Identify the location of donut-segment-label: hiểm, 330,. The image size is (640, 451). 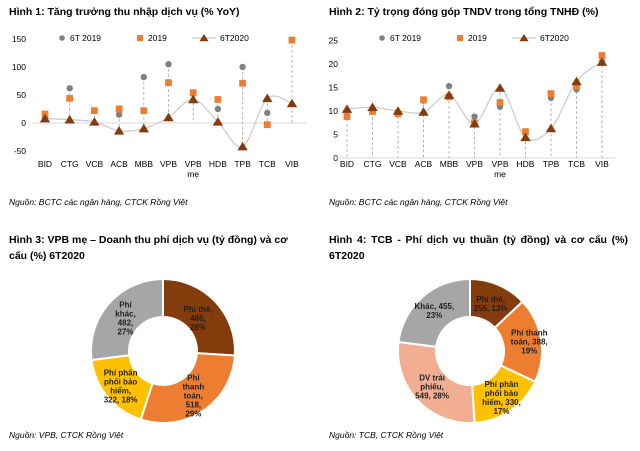
(501, 402).